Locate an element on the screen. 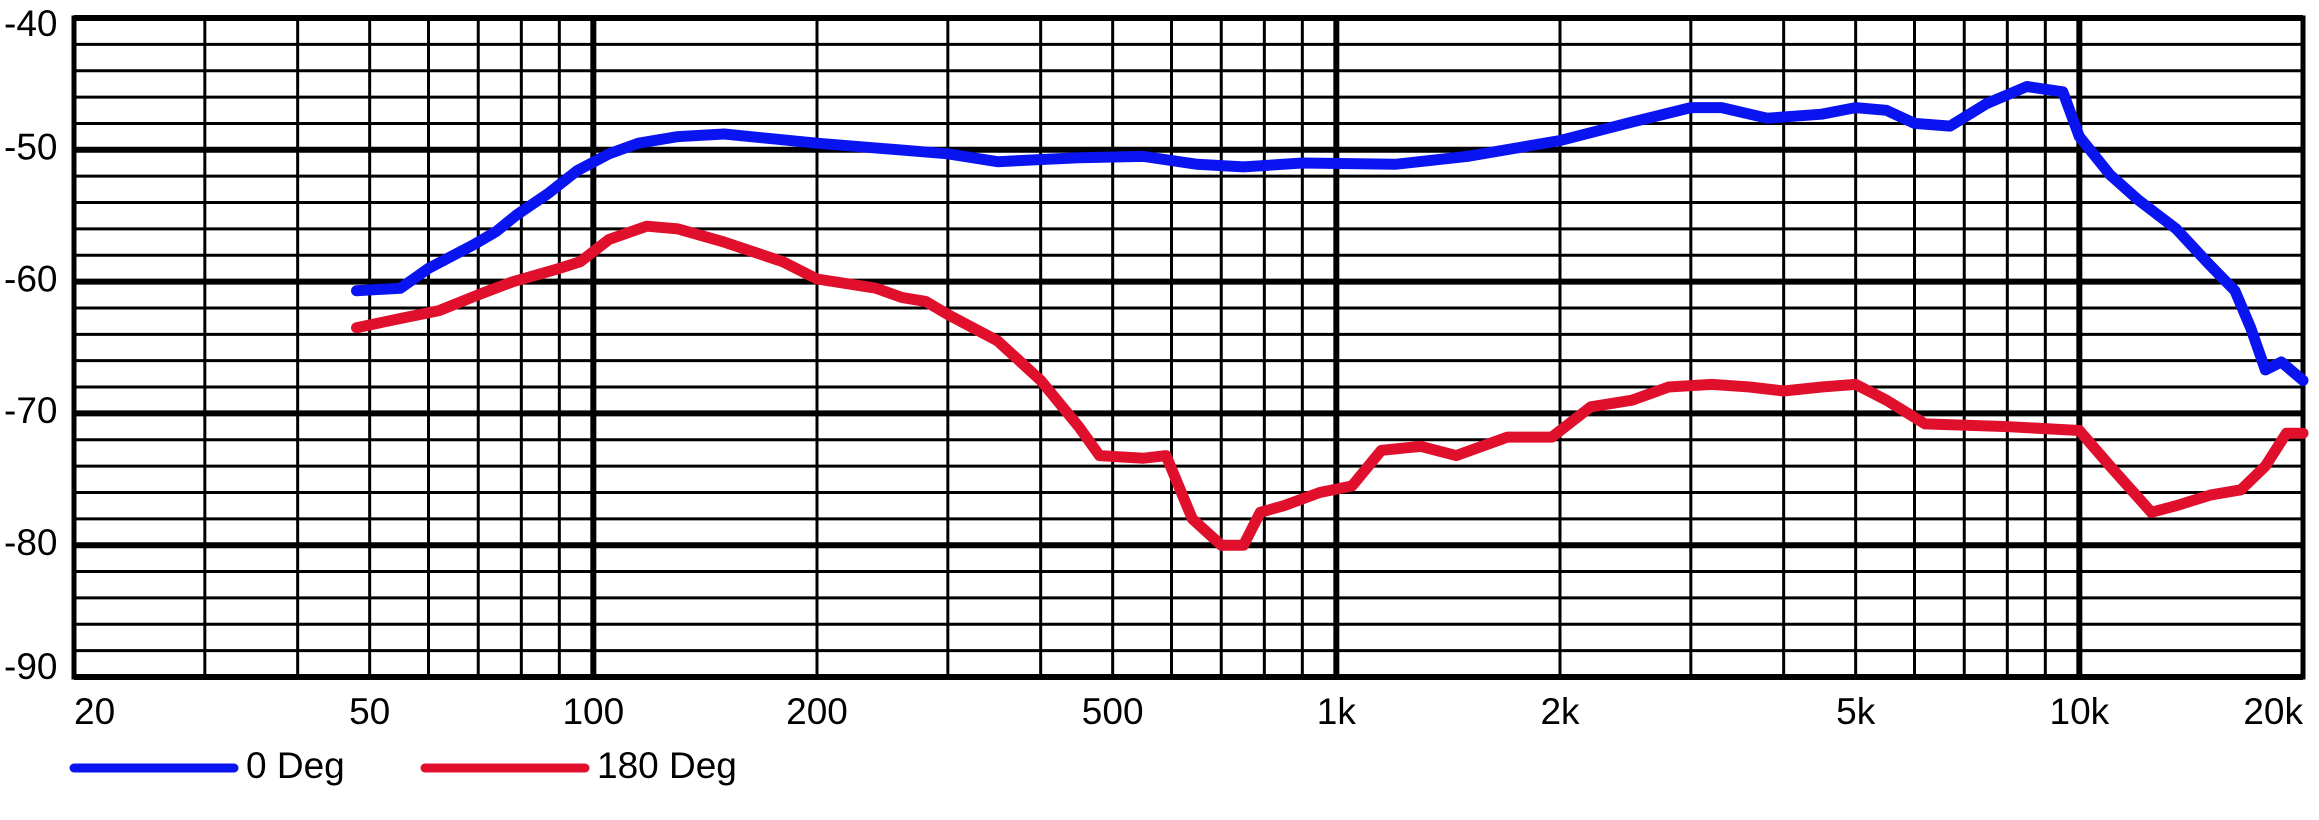 The width and height of the screenshot is (2319, 820). x-tick-label: 10k is located at coordinates (2080, 711).